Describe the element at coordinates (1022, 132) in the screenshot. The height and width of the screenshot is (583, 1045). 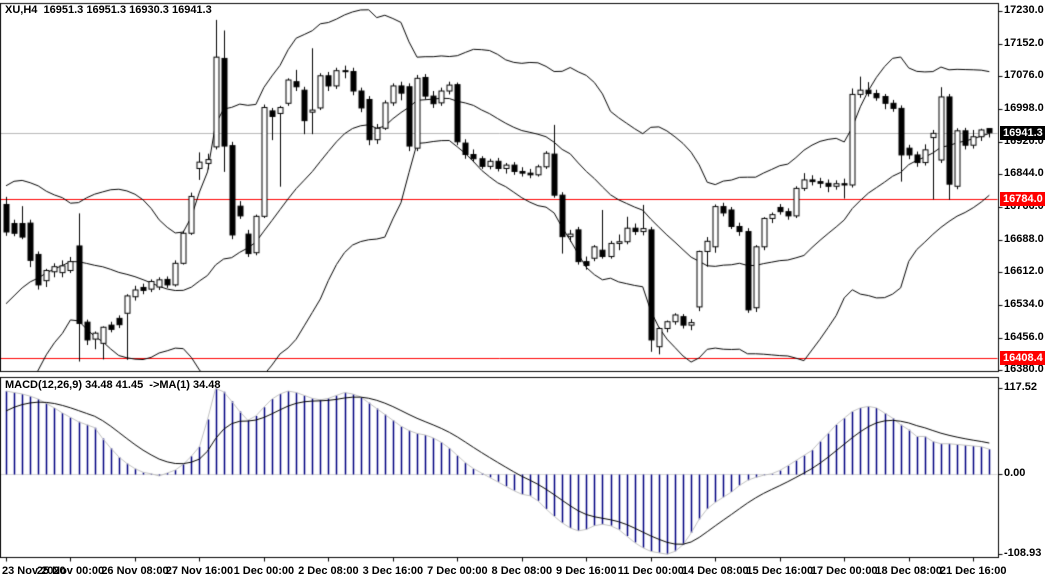
I see `current-price-tag: 16941.3` at that location.